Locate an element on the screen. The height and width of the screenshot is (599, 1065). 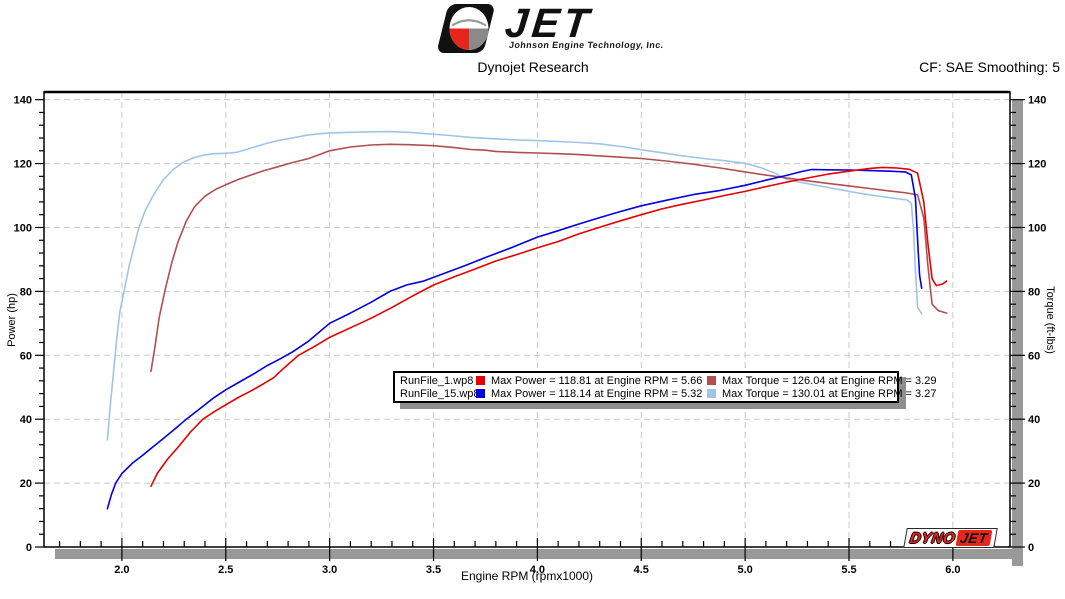
y-tick-label-right: 120 is located at coordinates (1037, 165).